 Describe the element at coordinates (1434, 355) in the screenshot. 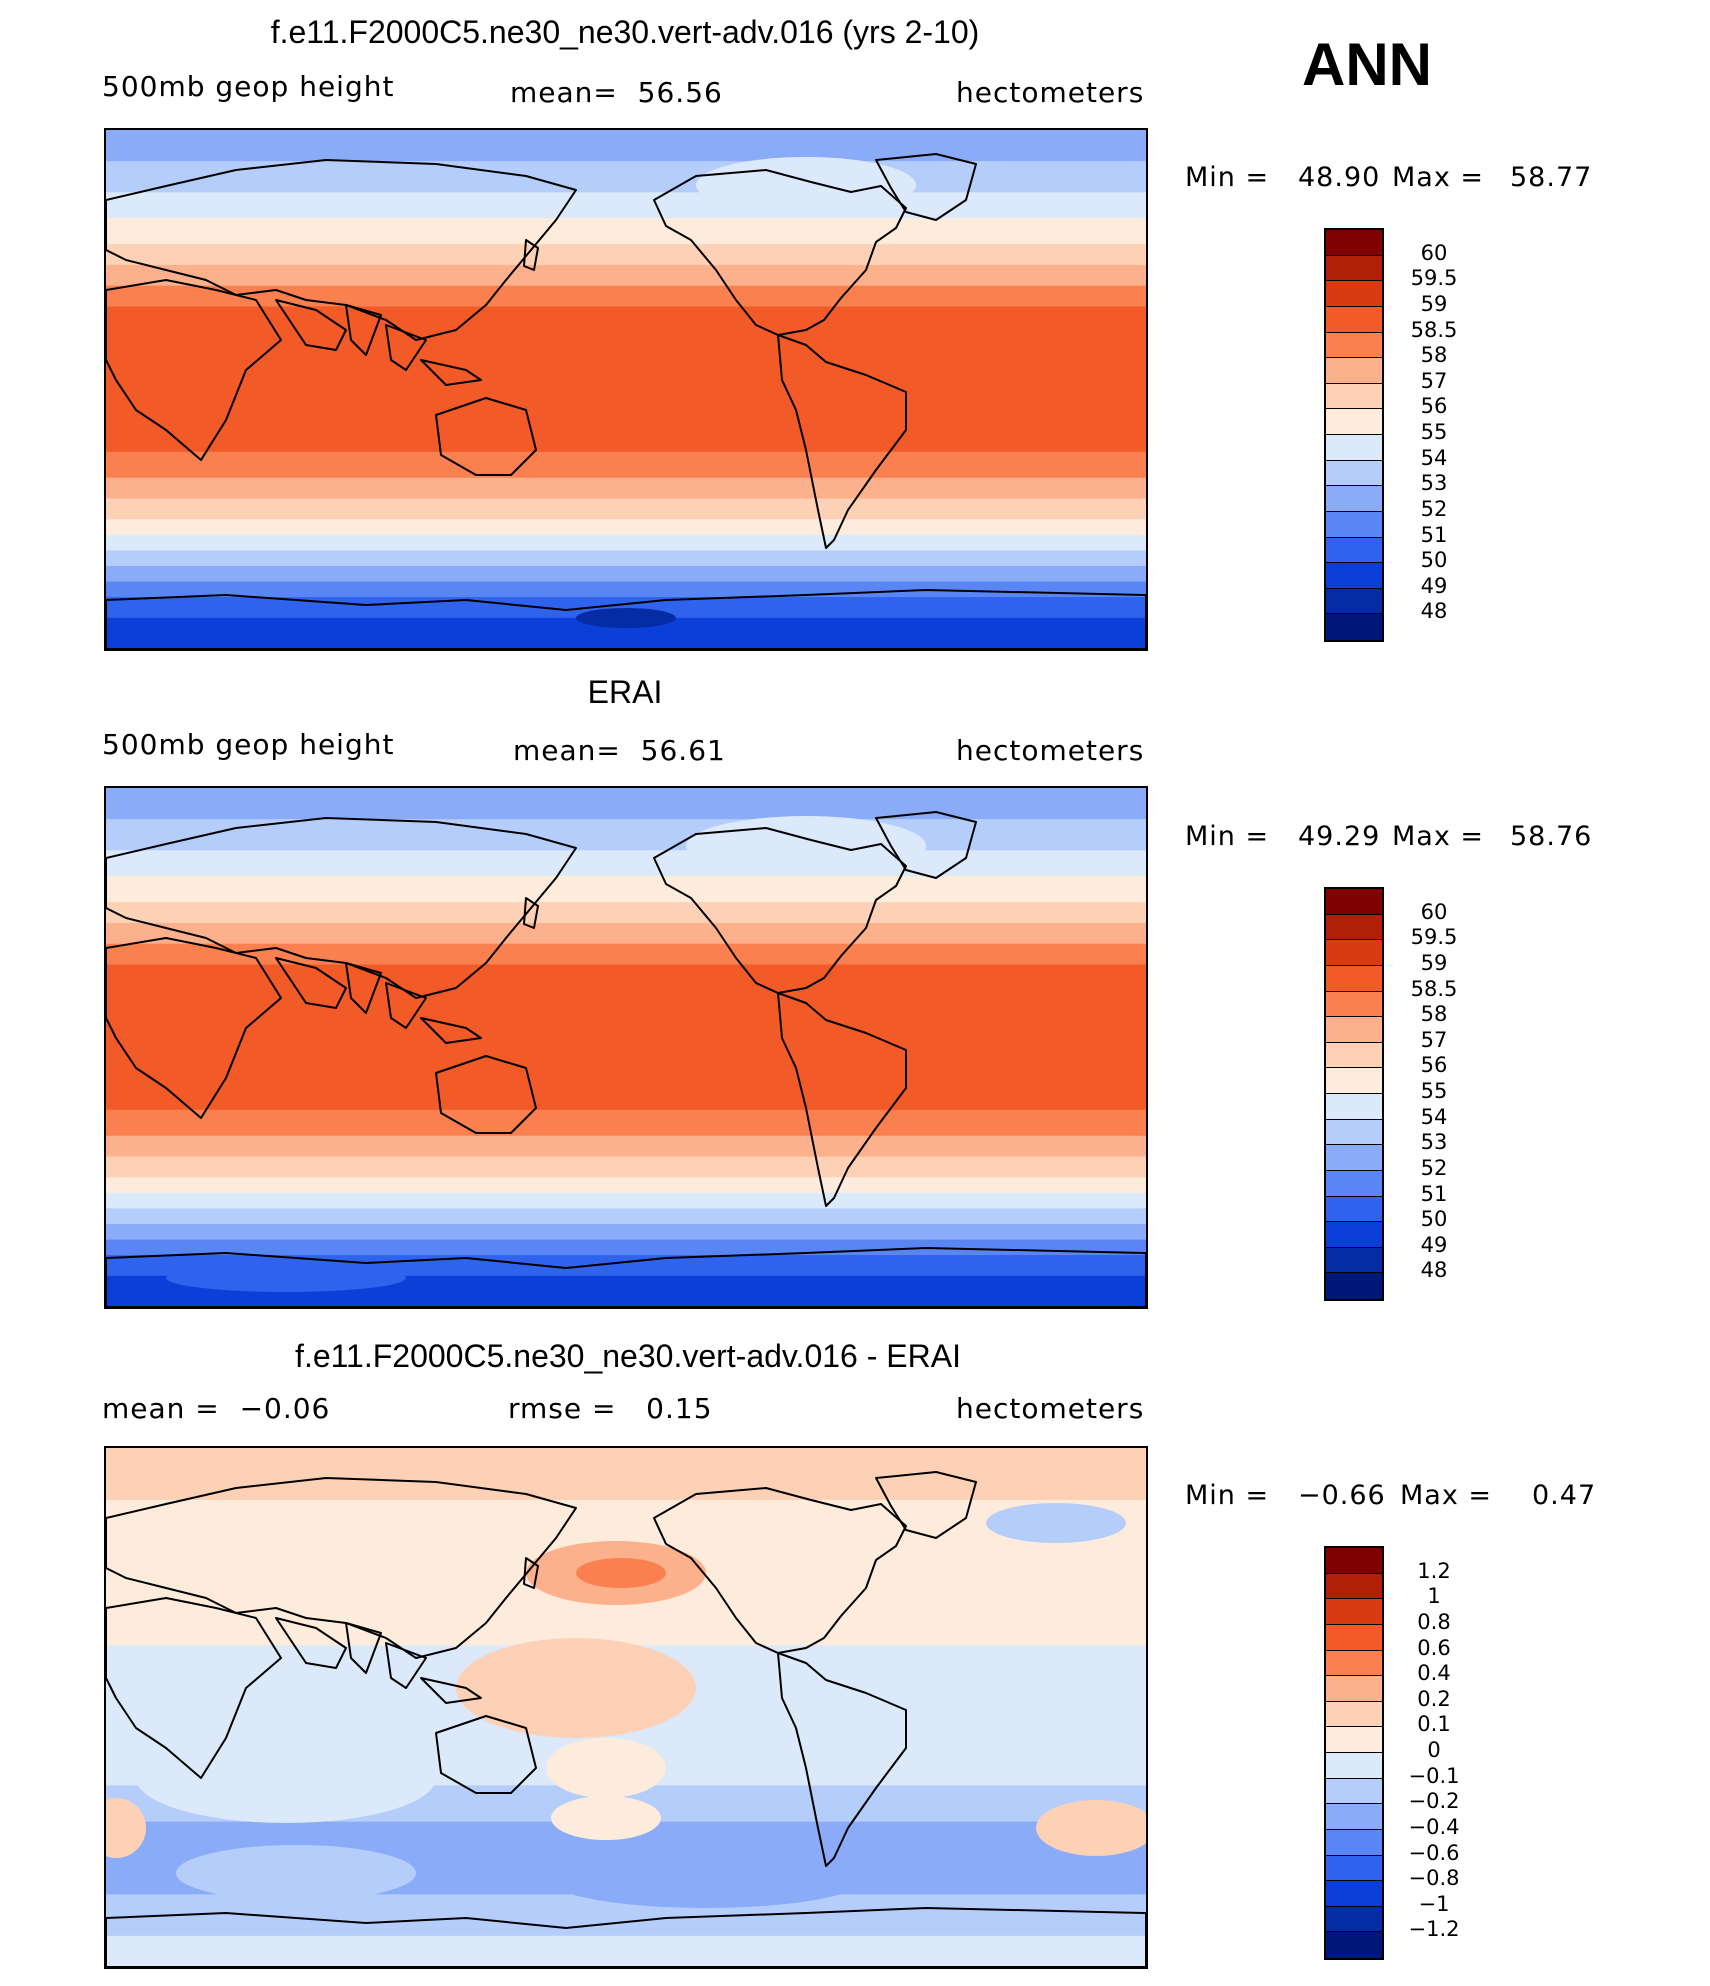

I see `colorbar-tick-label: 58` at that location.